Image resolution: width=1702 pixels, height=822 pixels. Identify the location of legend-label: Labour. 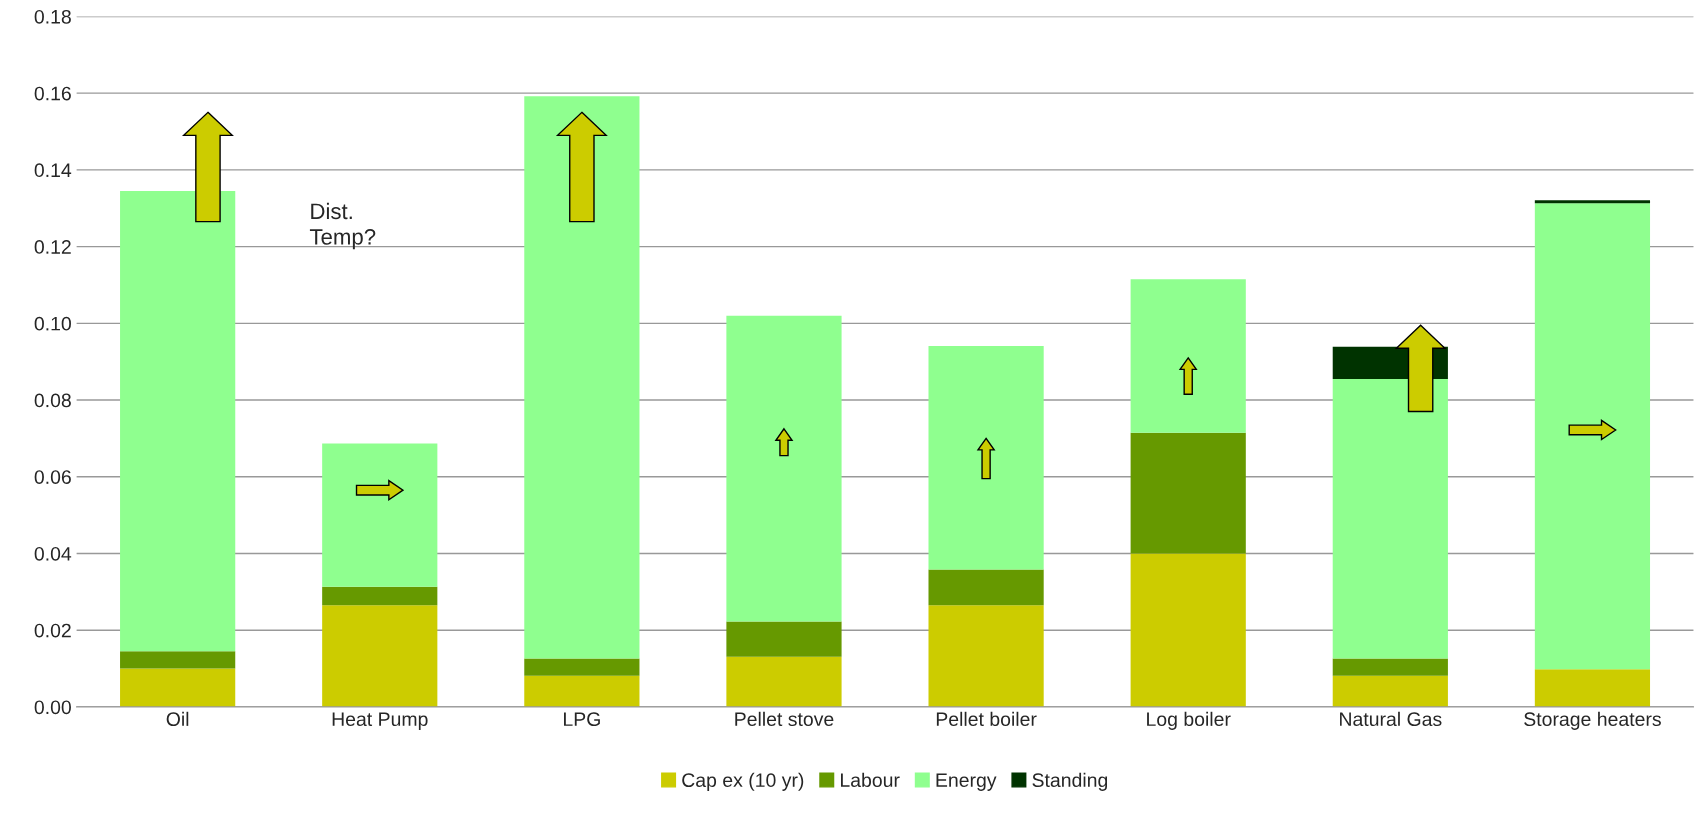
(870, 780).